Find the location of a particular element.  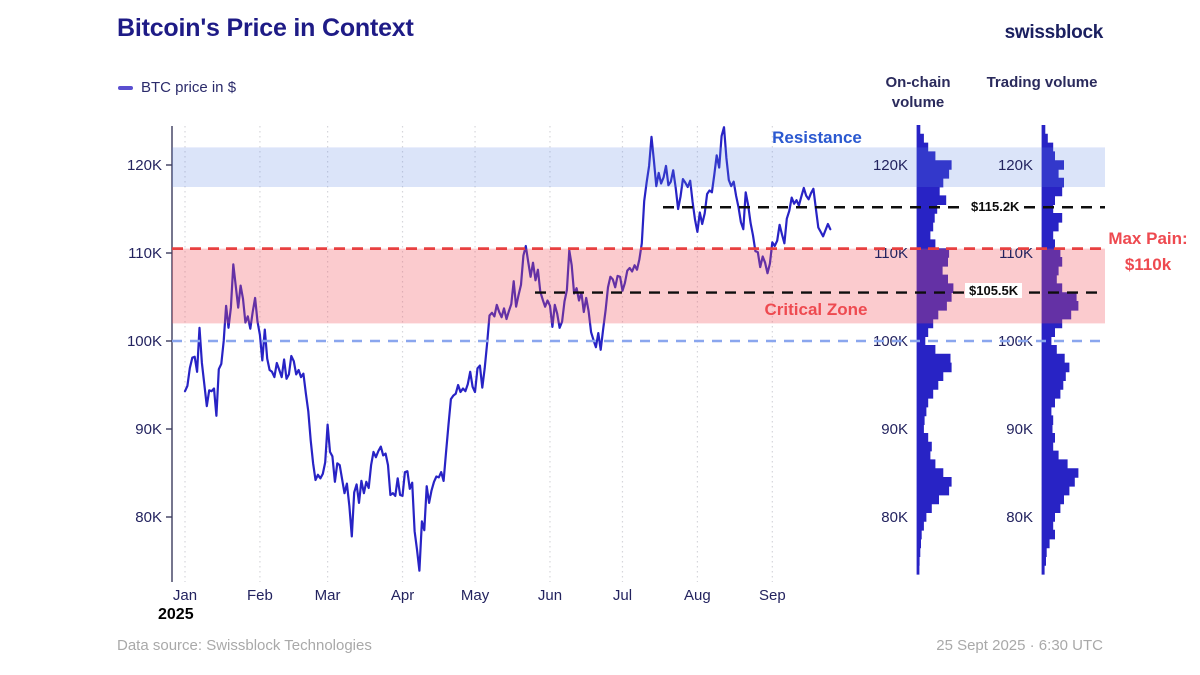

legend: BTC price in $ is located at coordinates (177, 87).